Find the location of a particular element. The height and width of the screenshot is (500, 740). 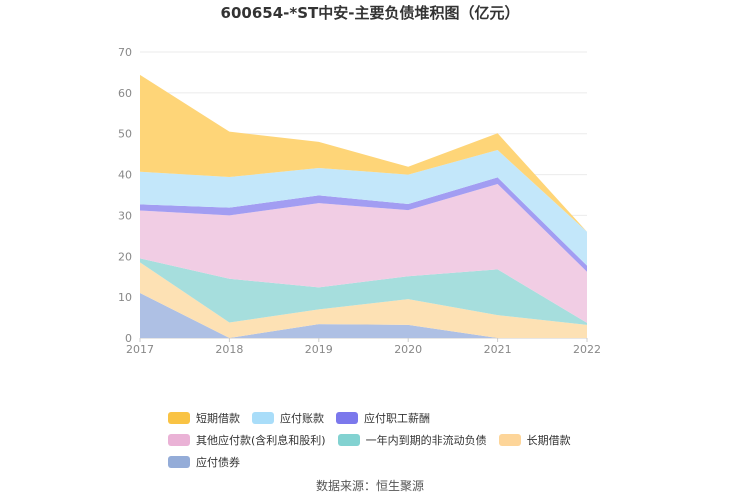

legend-label: 应付债券 is located at coordinates (218, 462).